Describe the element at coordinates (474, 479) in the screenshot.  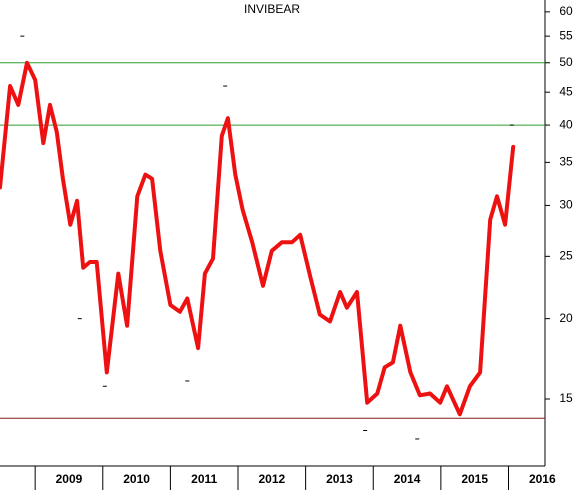
I see `x-tick-label: 2015` at that location.